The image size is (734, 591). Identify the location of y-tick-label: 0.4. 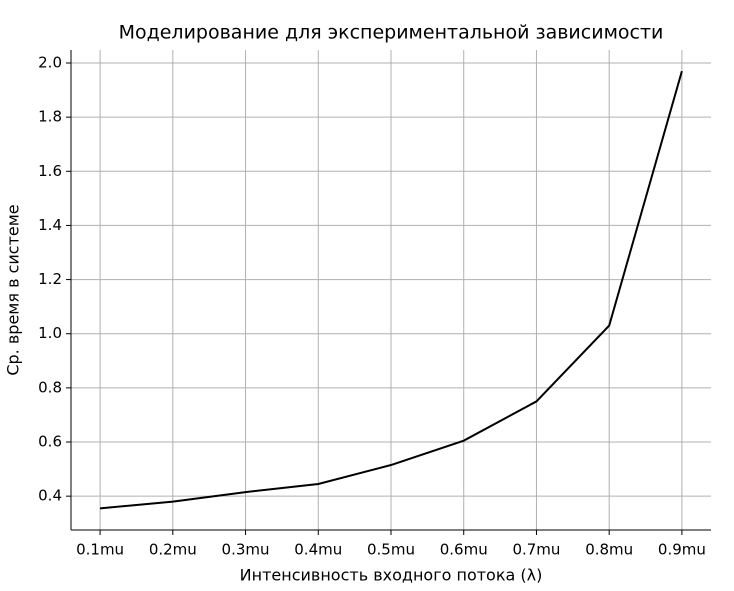
(50, 496).